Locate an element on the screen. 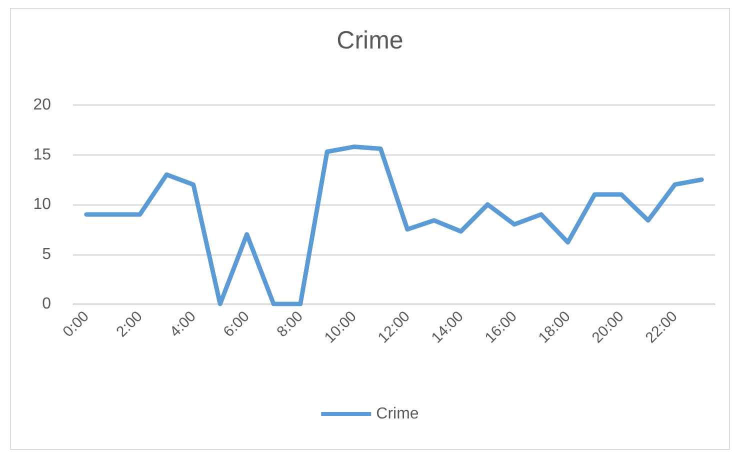 The image size is (739, 457). y-tick-label: 10 is located at coordinates (42, 204).